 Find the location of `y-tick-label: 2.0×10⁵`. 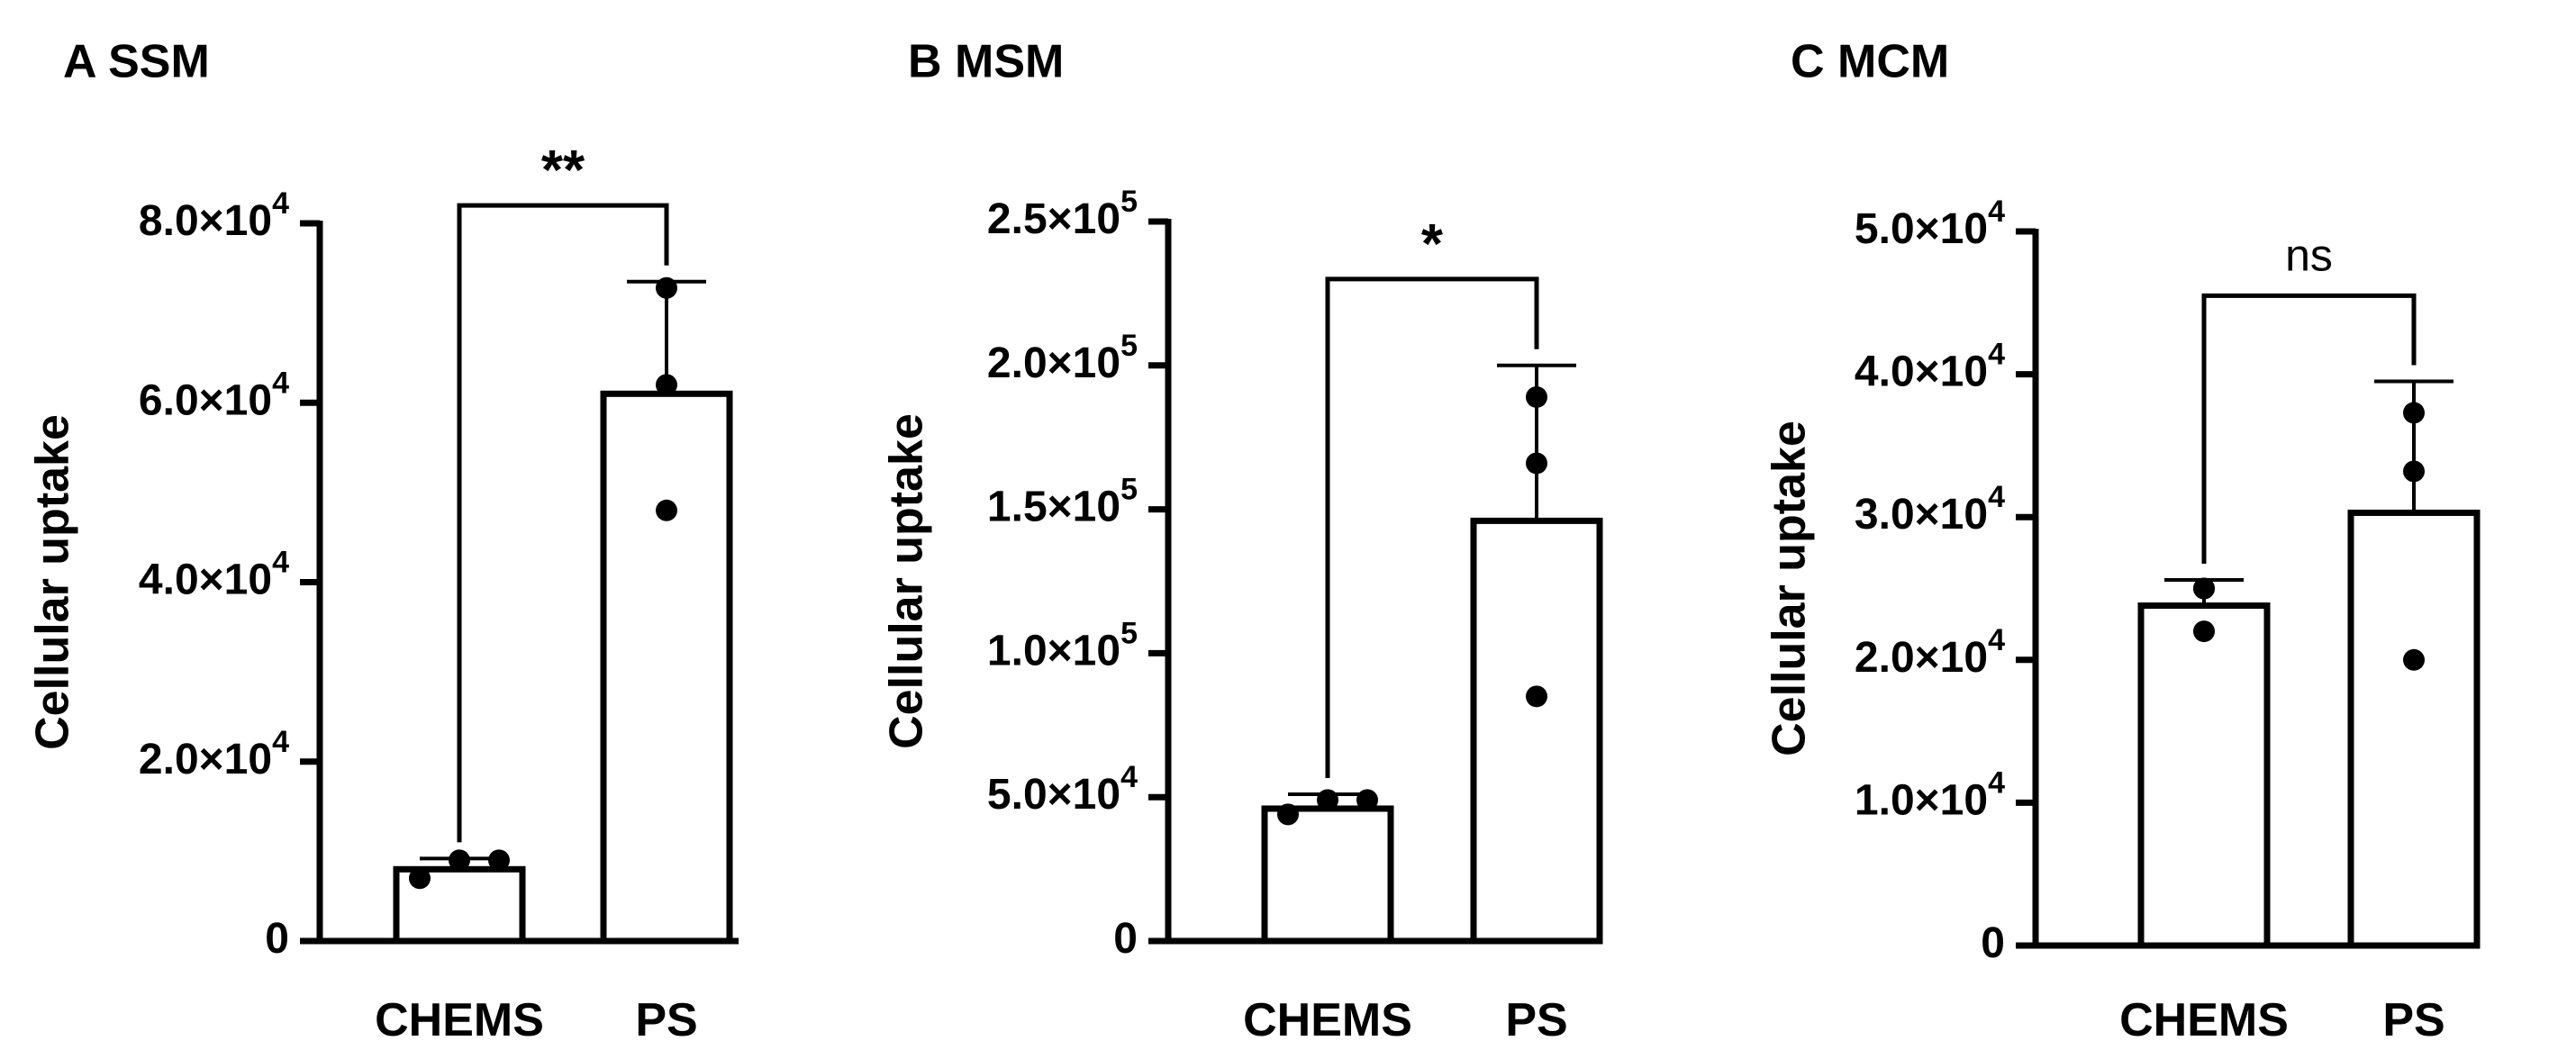

y-tick-label: 2.0×10⁵ is located at coordinates (1062, 358).